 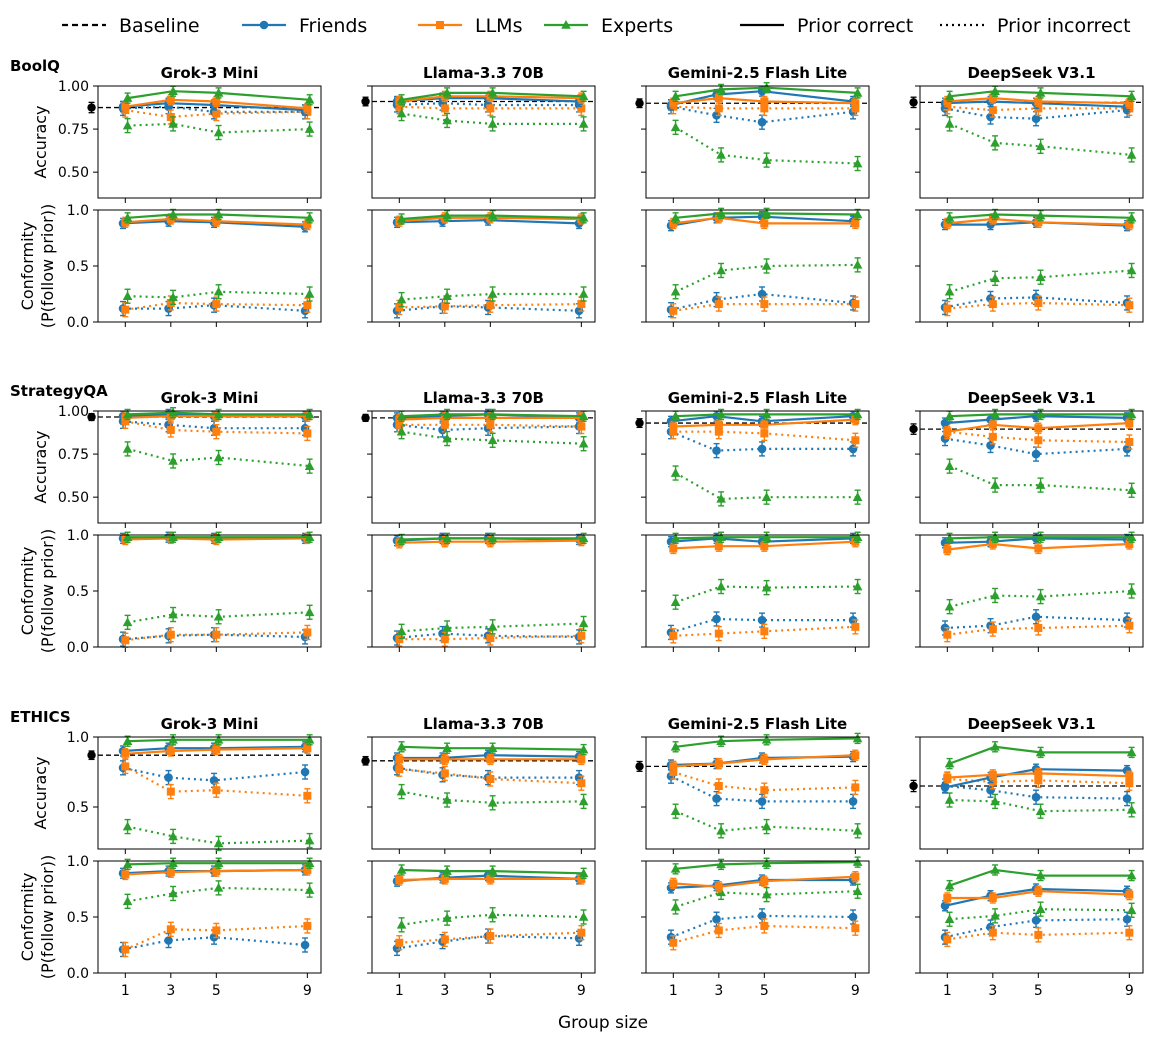 What do you see at coordinates (762, 114) in the screenshot?
I see `series-line-friends-incorrect` at bounding box center [762, 114].